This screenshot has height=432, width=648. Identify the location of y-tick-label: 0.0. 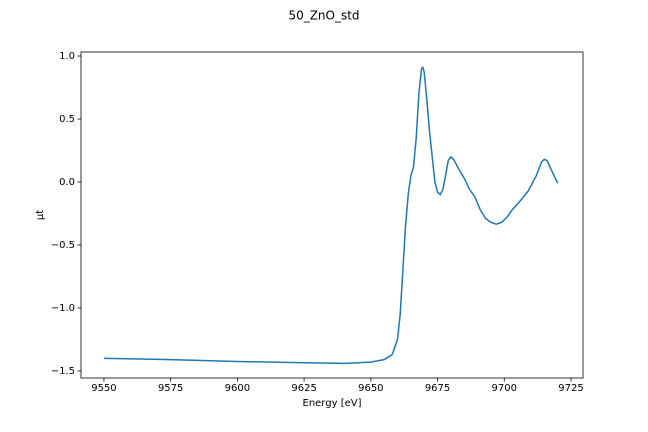
(67, 182).